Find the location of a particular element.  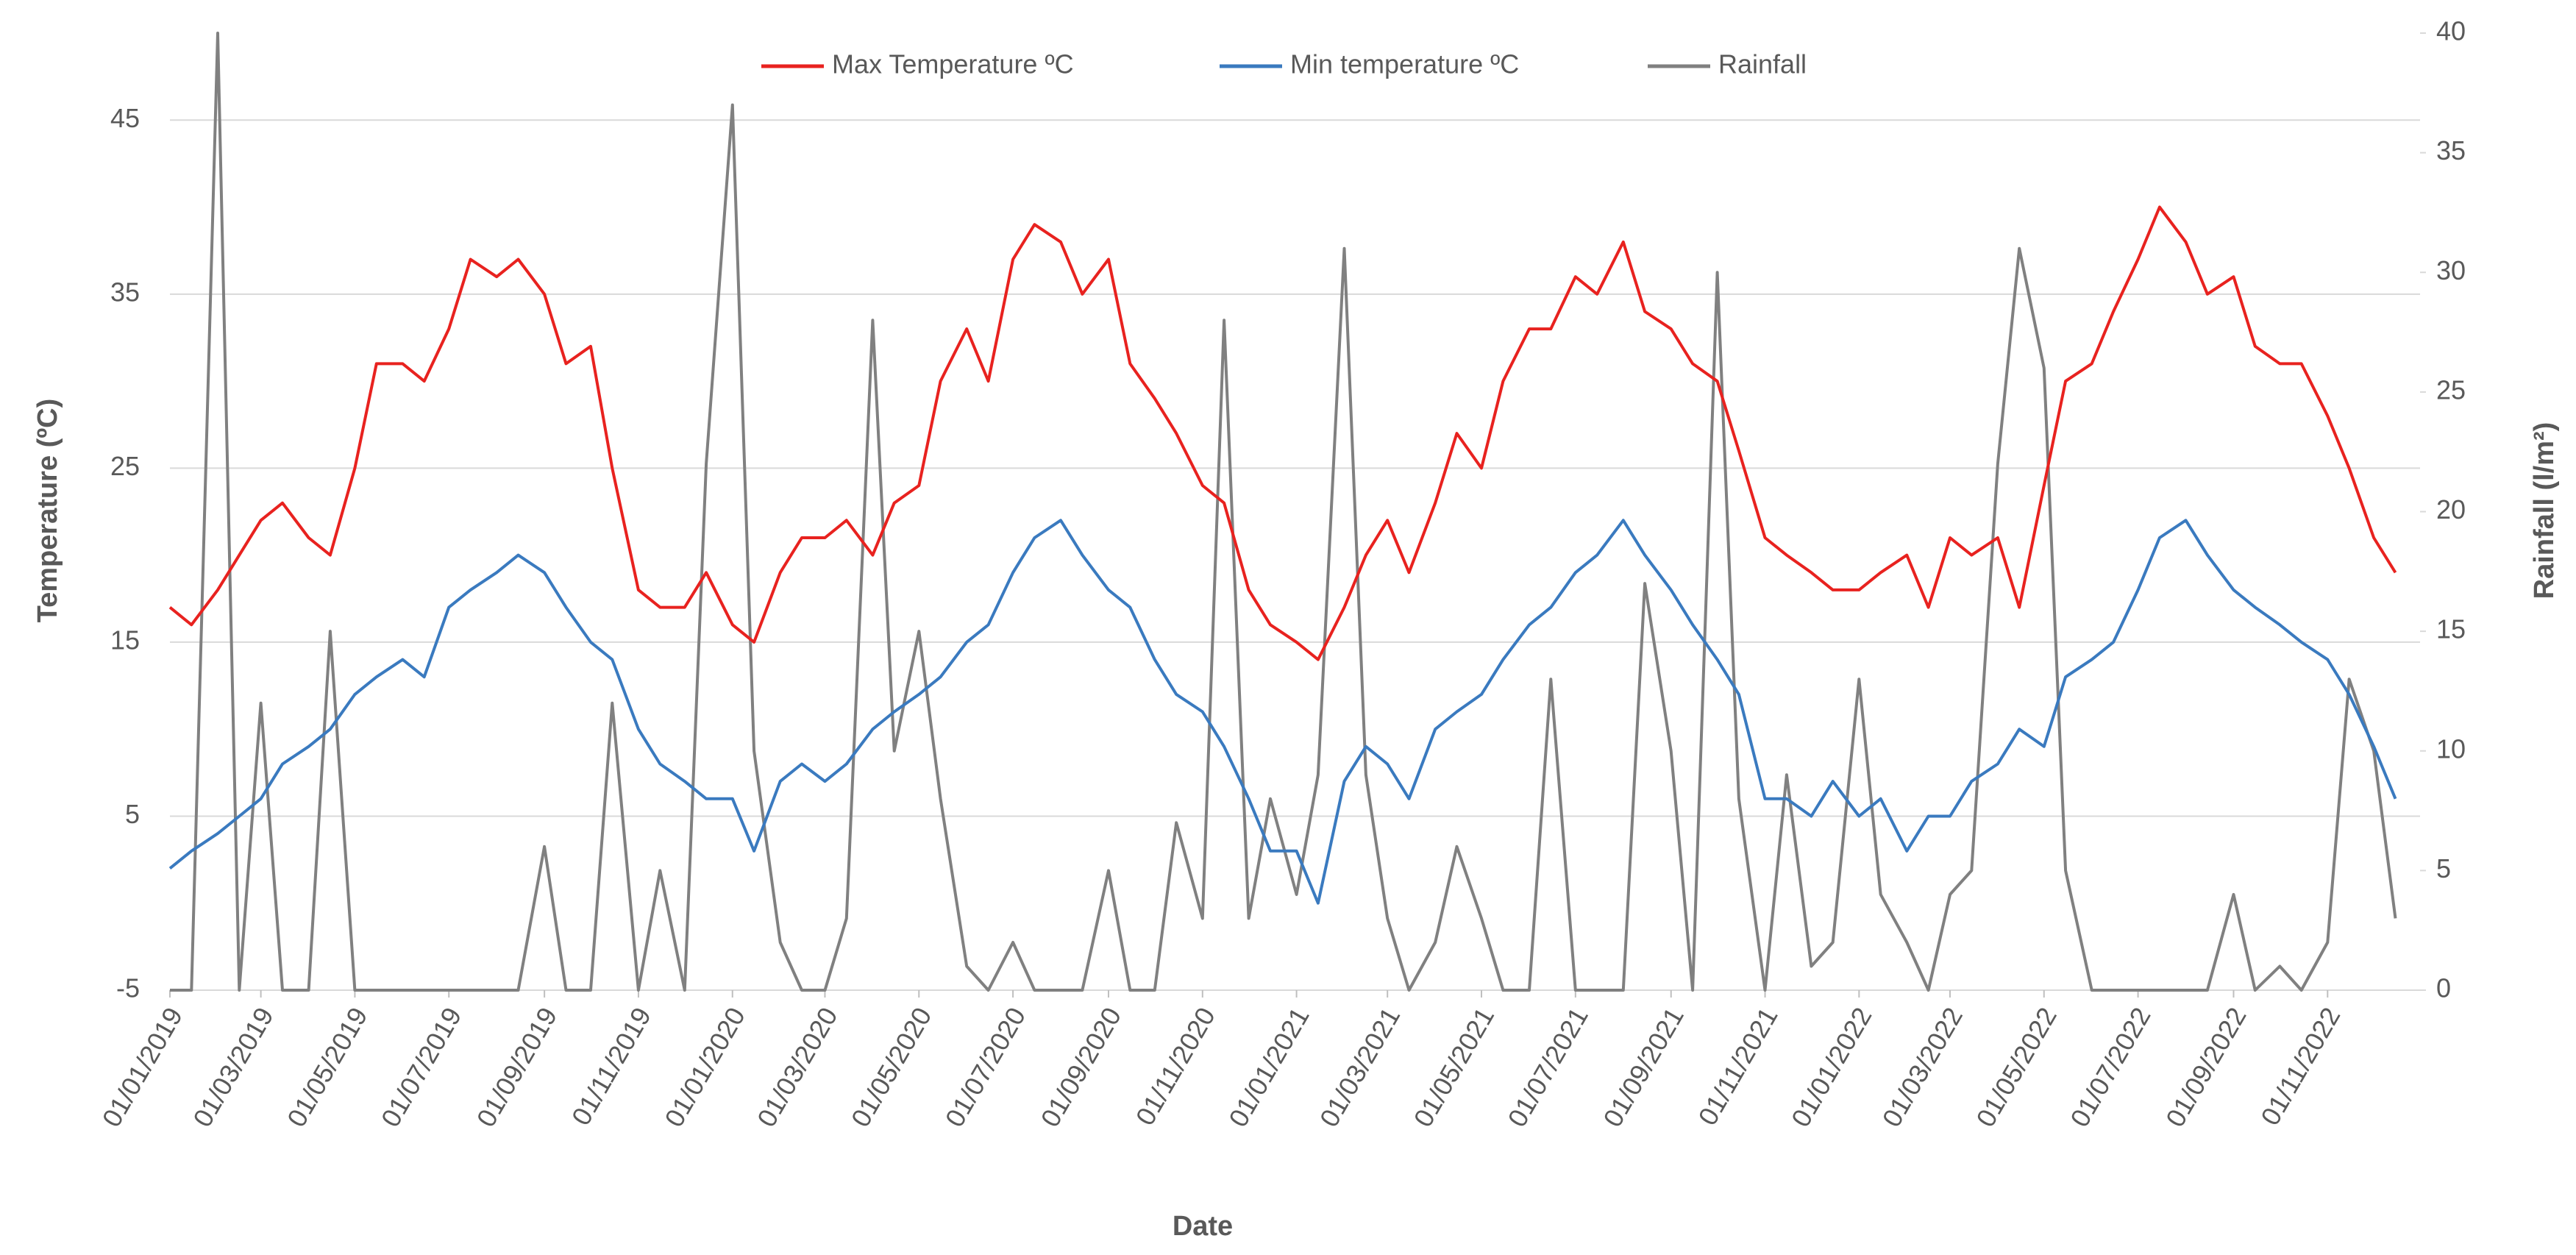

x-tick-label: 01/07/2019 is located at coordinates (421, 1067).